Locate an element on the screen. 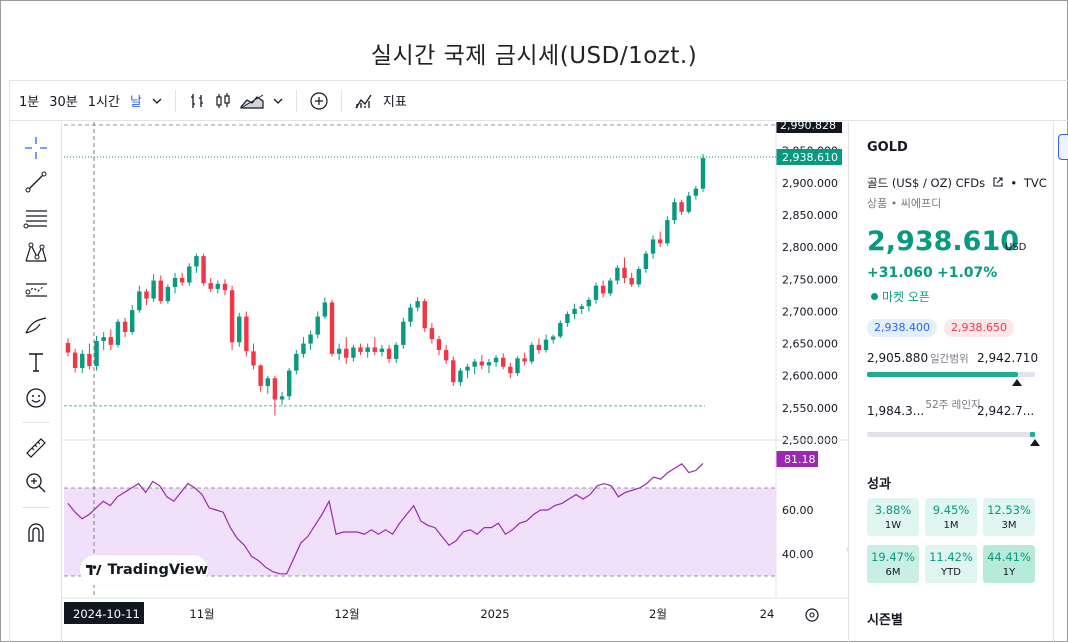 This screenshot has height=642, width=1068. crosshair-icon is located at coordinates (36, 148).